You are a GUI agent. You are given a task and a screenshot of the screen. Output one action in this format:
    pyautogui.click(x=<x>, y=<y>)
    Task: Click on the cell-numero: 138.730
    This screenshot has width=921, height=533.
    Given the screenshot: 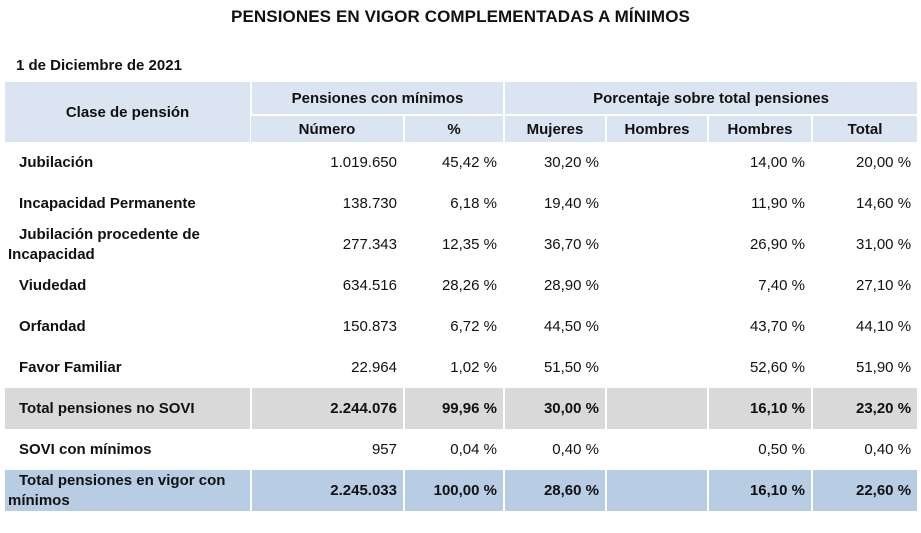 What is the action you would take?
    pyautogui.click(x=327, y=203)
    